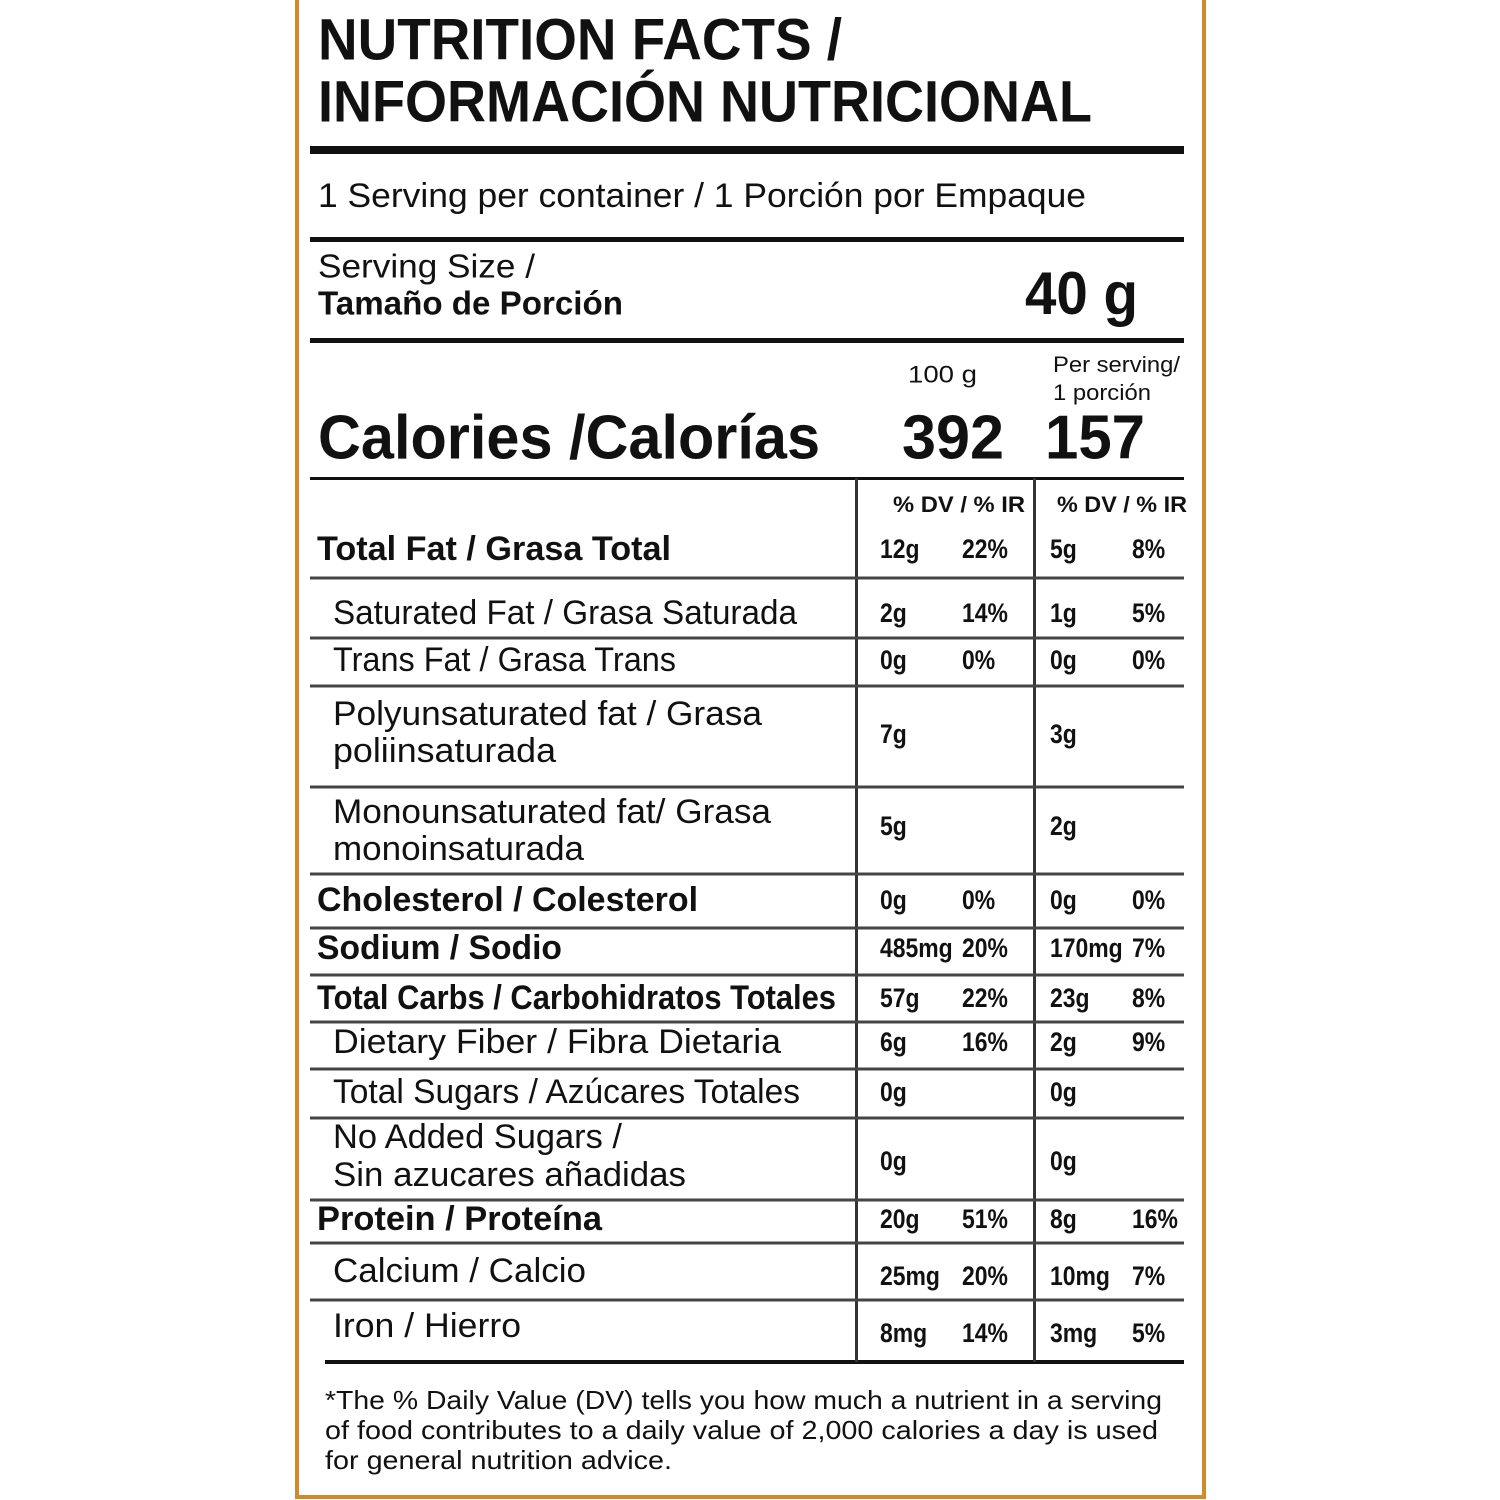 The height and width of the screenshot is (1500, 1500). What do you see at coordinates (478, 1137) in the screenshot?
I see `row-label: No Added Sugars /` at bounding box center [478, 1137].